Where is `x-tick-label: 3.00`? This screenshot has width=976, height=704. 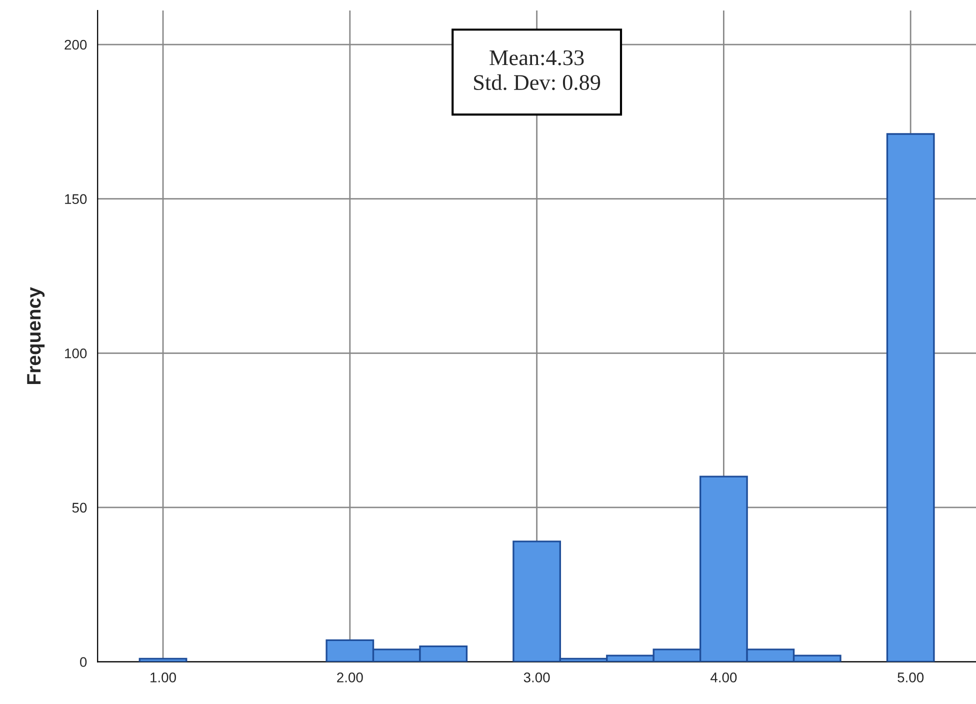 x-tick-label: 3.00 is located at coordinates (537, 677).